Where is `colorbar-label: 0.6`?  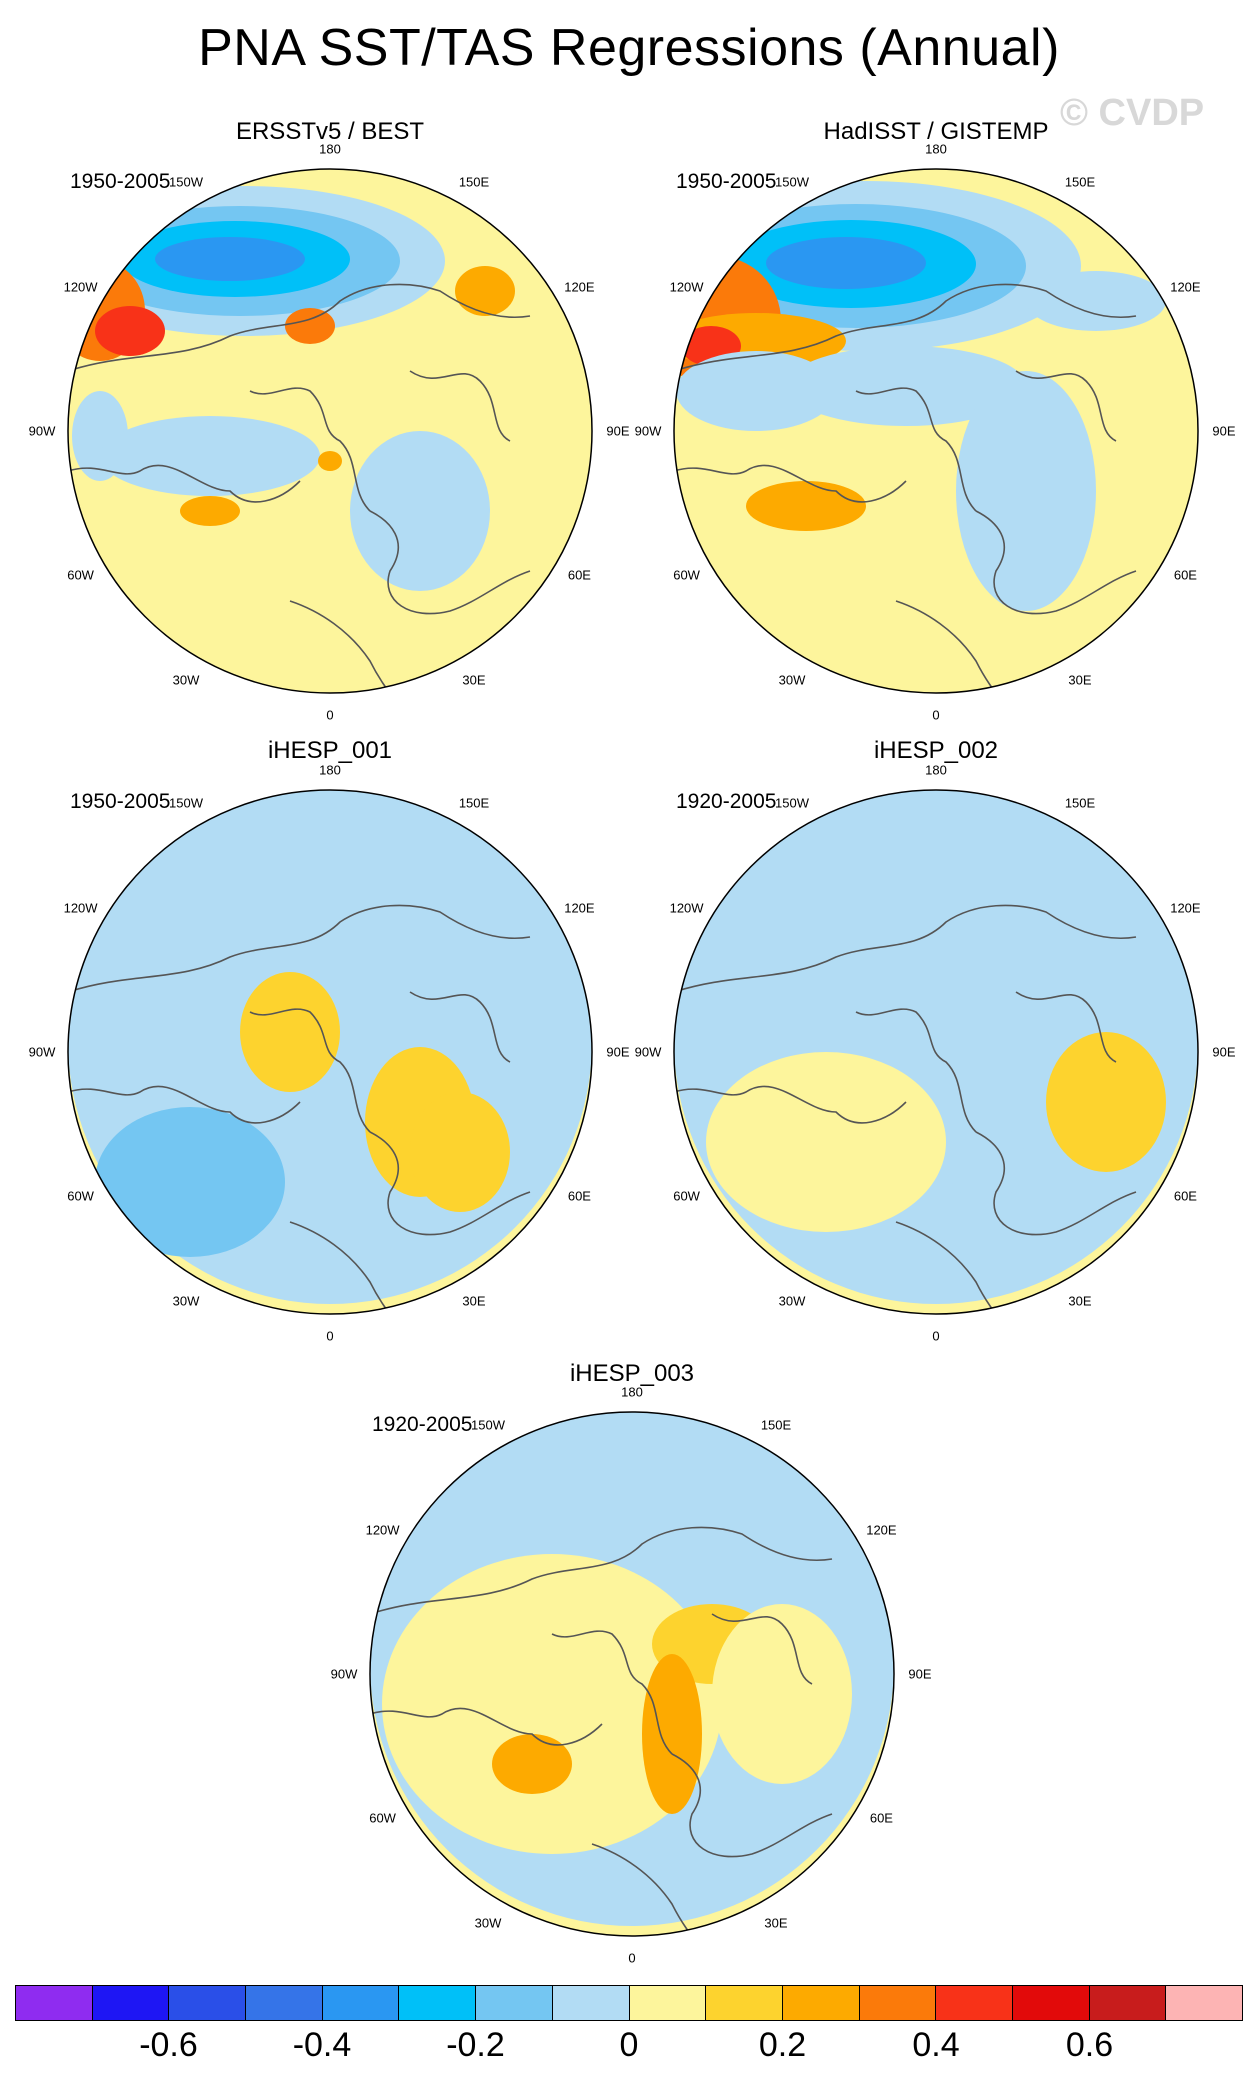 colorbar-label: 0.6 is located at coordinates (1089, 2045).